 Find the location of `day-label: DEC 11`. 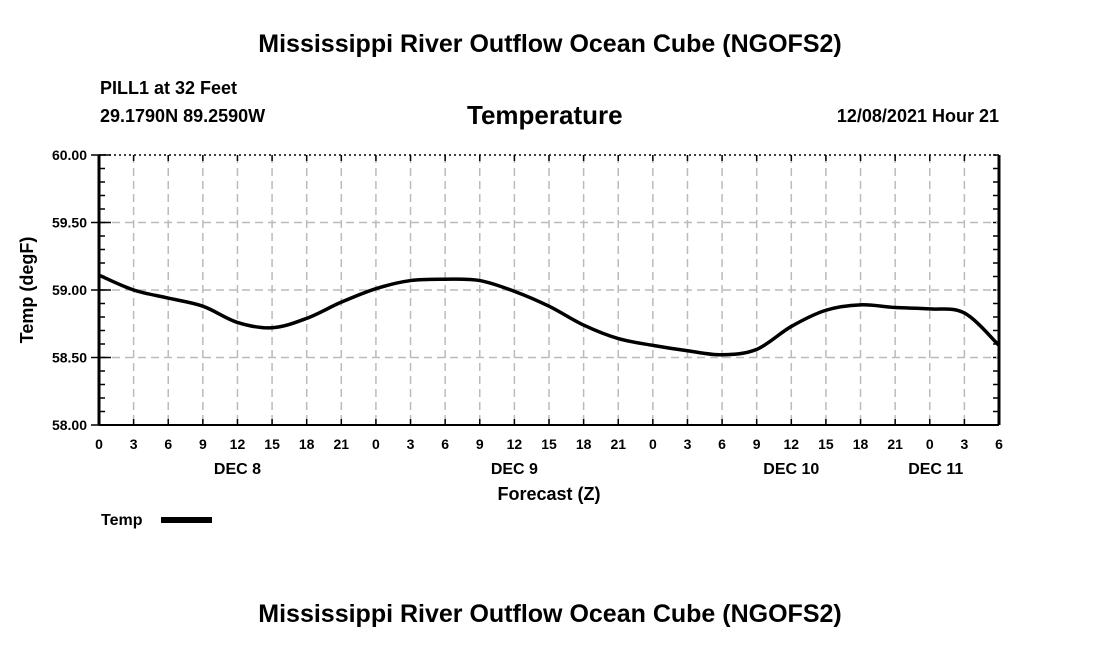

day-label: DEC 11 is located at coordinates (935, 469).